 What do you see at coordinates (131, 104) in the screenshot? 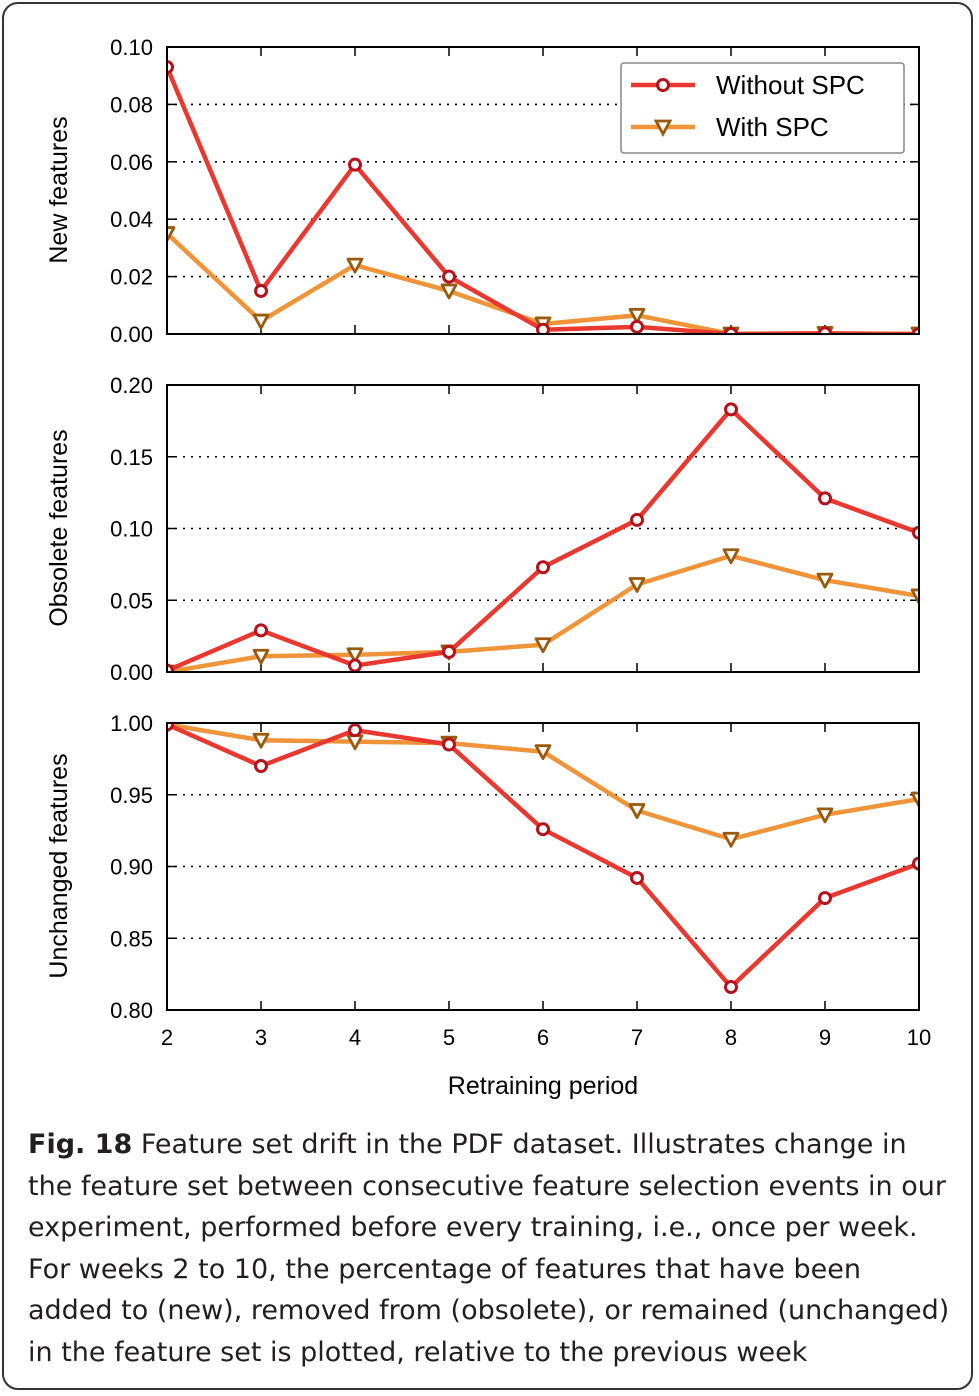
I see `y-tick-label: 0.08` at bounding box center [131, 104].